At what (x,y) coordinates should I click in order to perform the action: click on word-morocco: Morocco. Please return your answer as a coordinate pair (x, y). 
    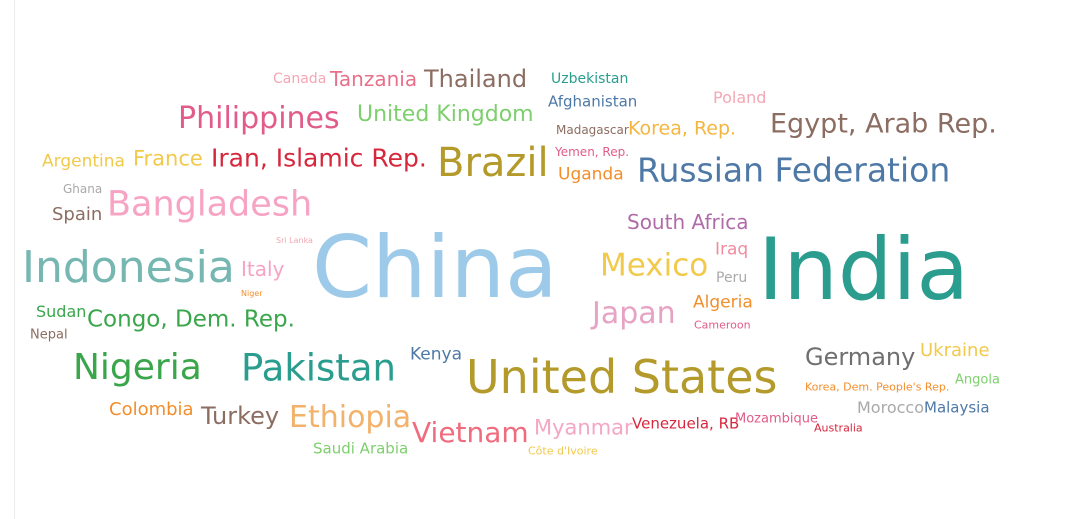
    Looking at the image, I should click on (890, 407).